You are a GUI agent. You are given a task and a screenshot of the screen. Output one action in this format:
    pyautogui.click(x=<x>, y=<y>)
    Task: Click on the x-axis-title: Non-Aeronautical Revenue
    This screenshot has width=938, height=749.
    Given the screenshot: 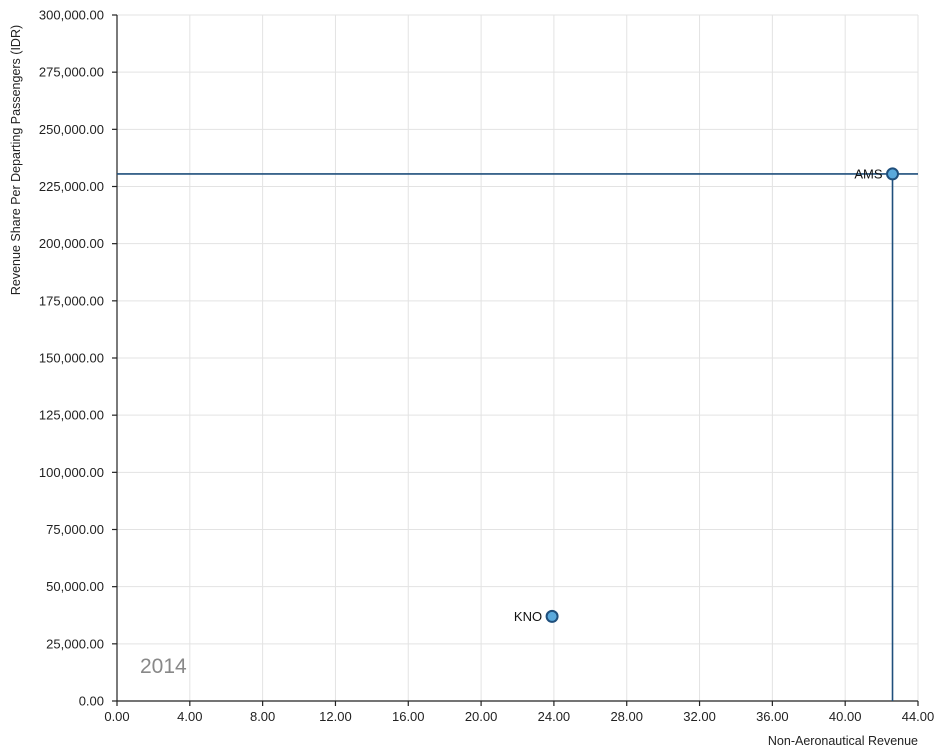 What is the action you would take?
    pyautogui.click(x=843, y=741)
    